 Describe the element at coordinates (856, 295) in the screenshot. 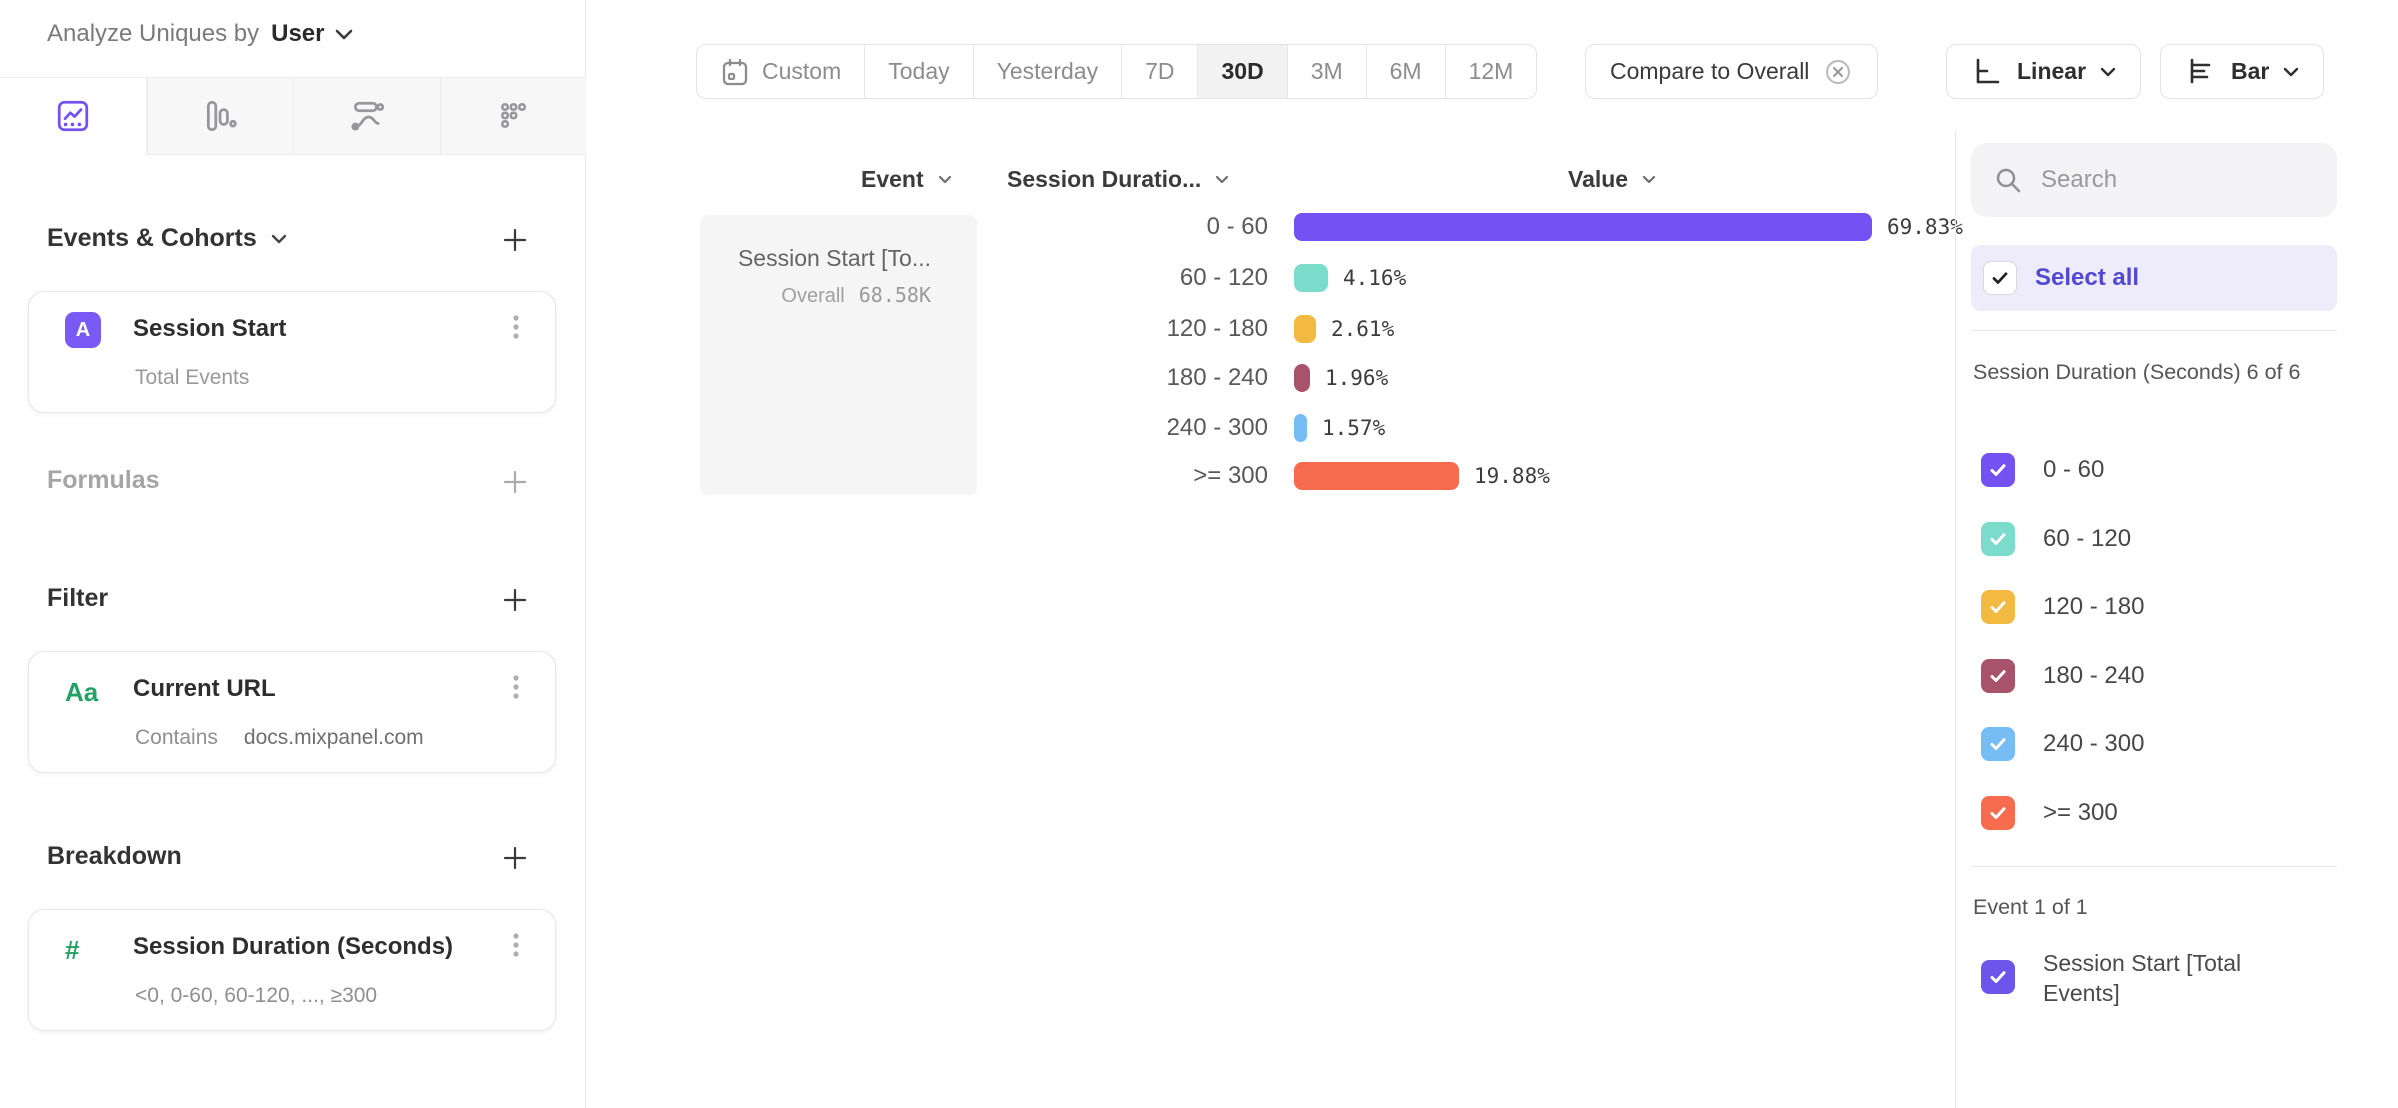

I see `event-overall: Overall 68.58K` at that location.